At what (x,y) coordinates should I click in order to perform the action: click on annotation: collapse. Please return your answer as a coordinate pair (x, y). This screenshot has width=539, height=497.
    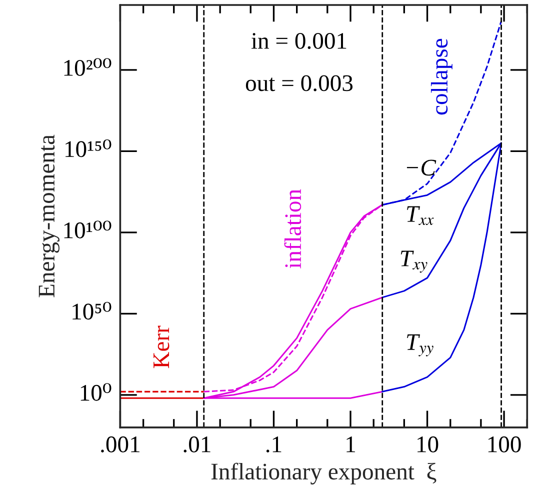
    Looking at the image, I should click on (441, 76).